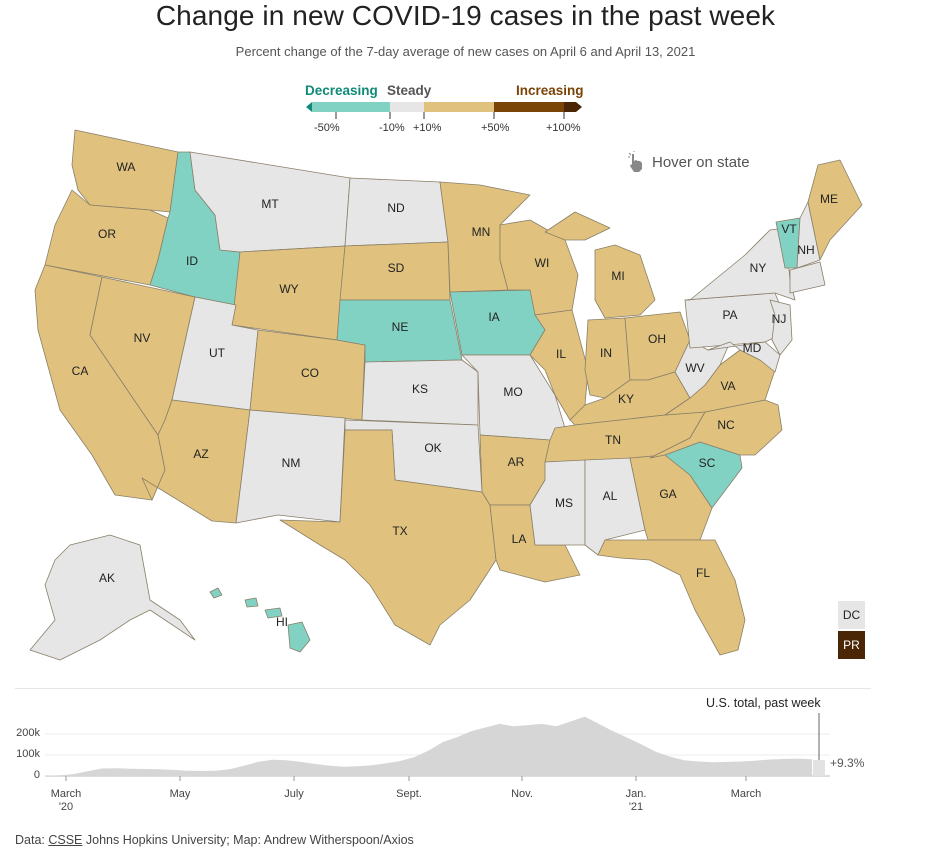 The width and height of the screenshot is (931, 860). Describe the element at coordinates (781, 327) in the screenshot. I see `state-nj` at that location.